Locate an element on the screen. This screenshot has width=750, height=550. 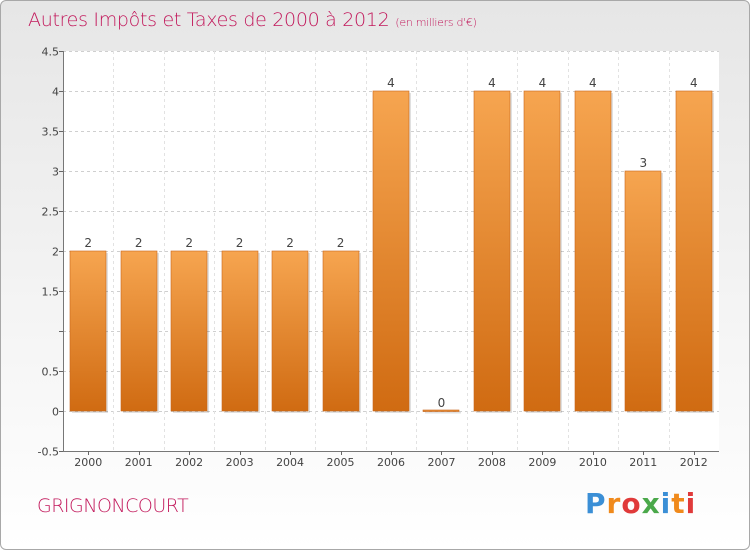
y-tick-label: 4 is located at coordinates (55, 92).